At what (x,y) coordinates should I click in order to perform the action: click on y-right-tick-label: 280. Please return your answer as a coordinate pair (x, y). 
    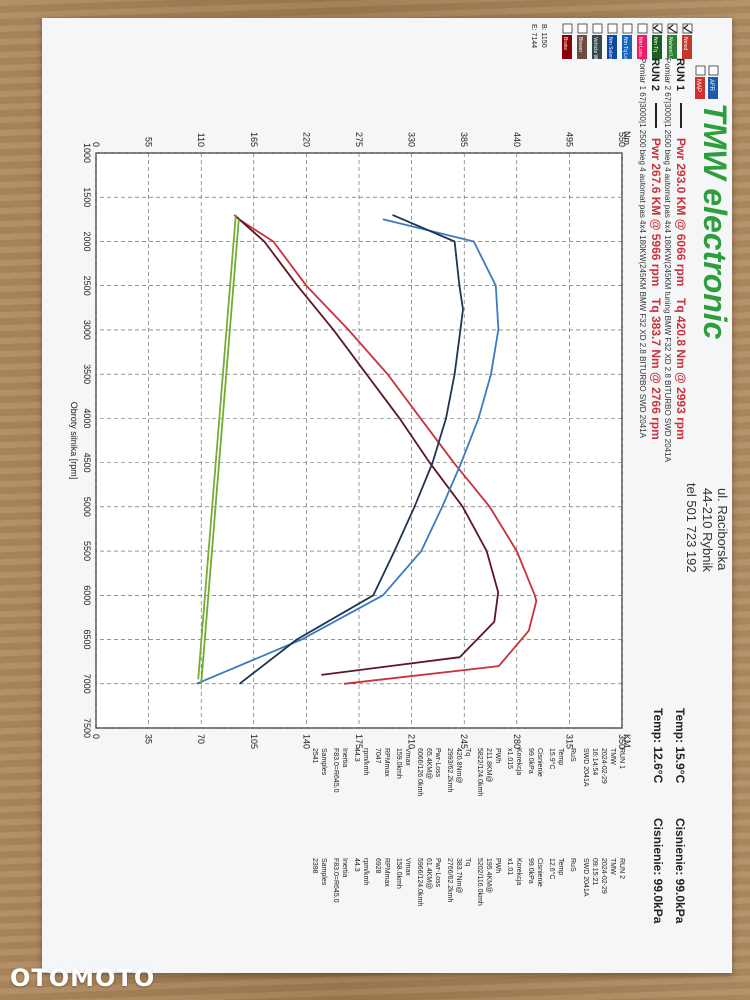
    Looking at the image, I should click on (517, 741).